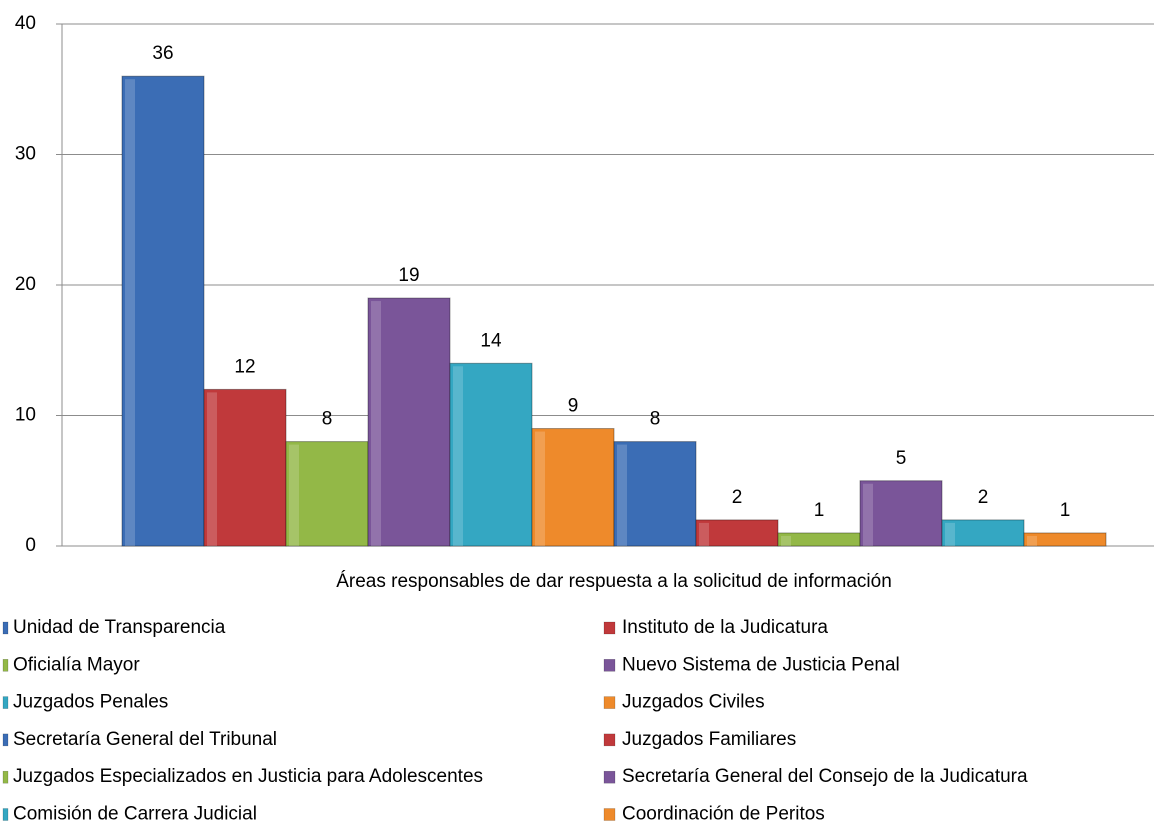 This screenshot has width=1154, height=838. I want to click on legend-label: Coordinación de Peritos, so click(723, 814).